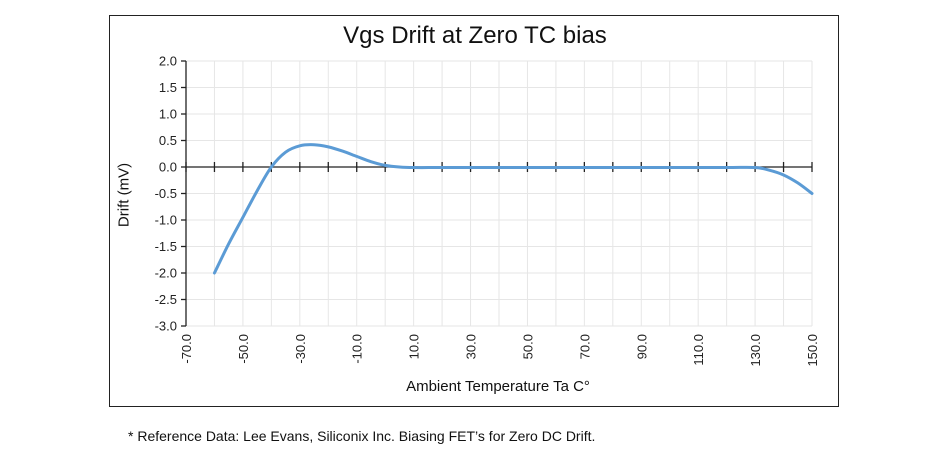 The height and width of the screenshot is (452, 950). I want to click on x-tick-label: 110.0, so click(698, 350).